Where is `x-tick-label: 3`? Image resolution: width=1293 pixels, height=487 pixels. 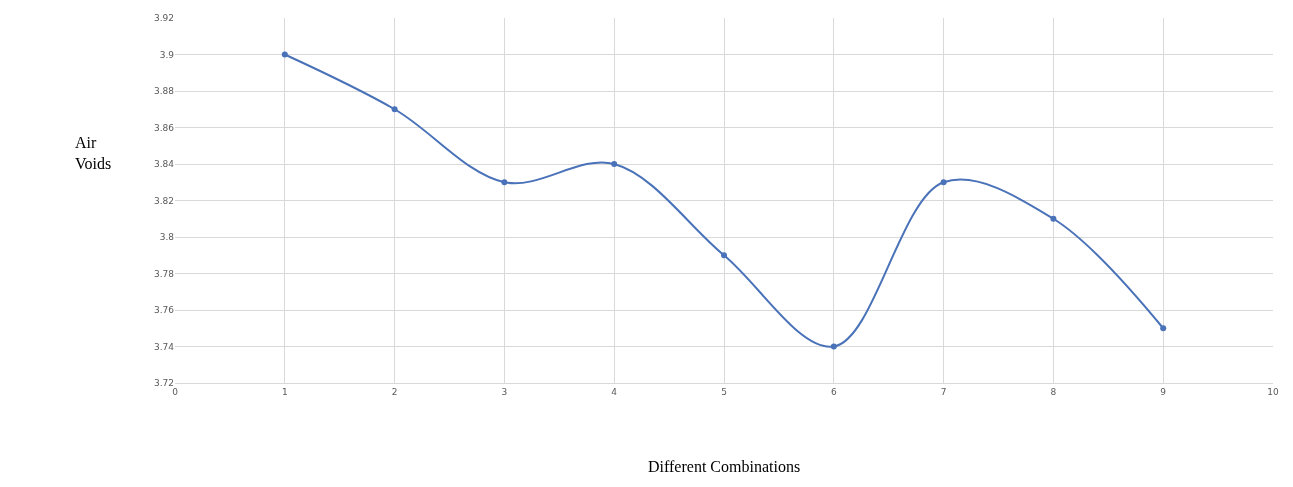 x-tick-label: 3 is located at coordinates (504, 391).